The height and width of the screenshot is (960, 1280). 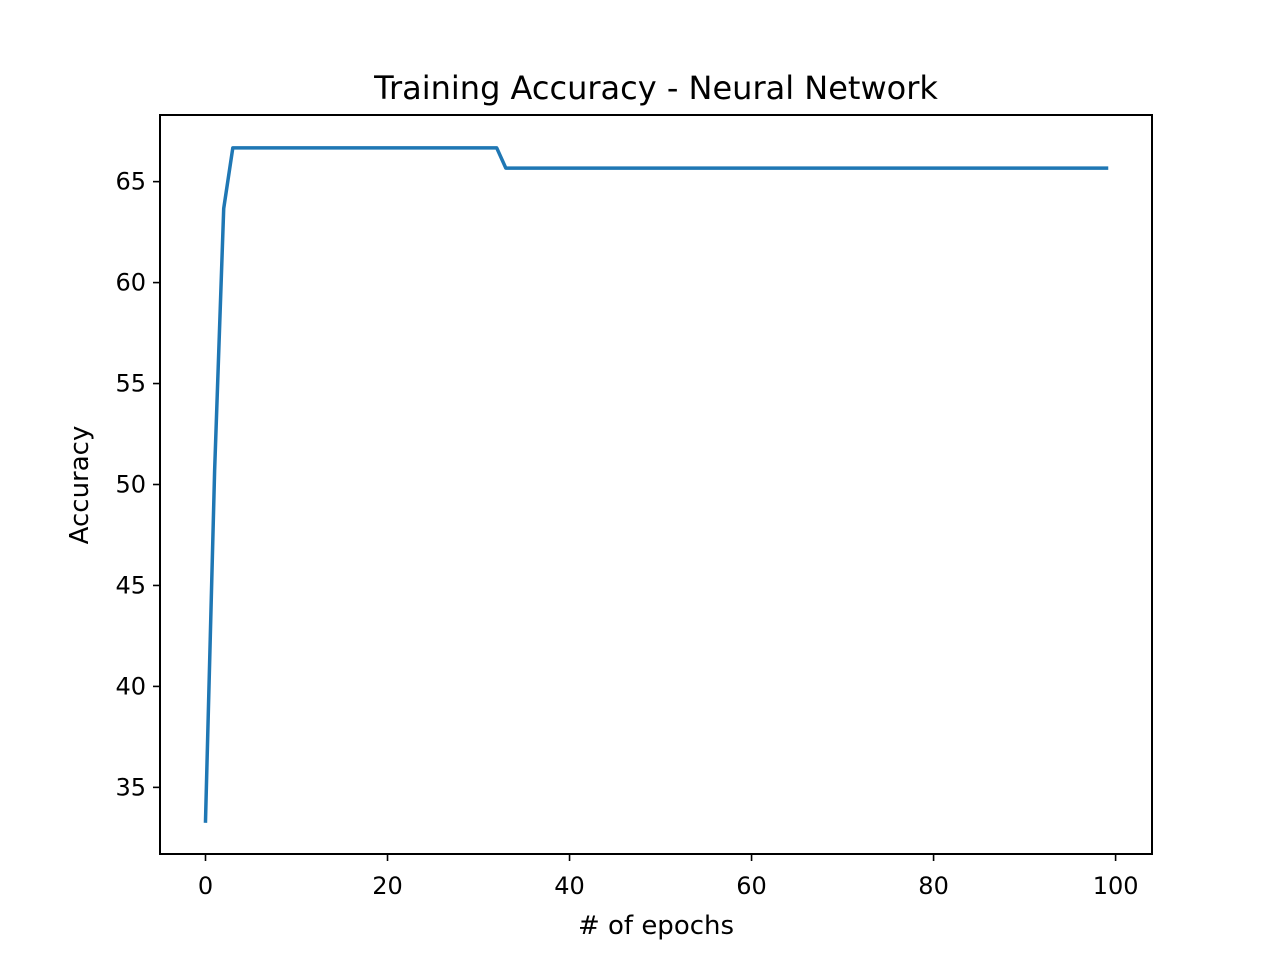 I want to click on x-axis-label: # of epochs, so click(x=656, y=926).